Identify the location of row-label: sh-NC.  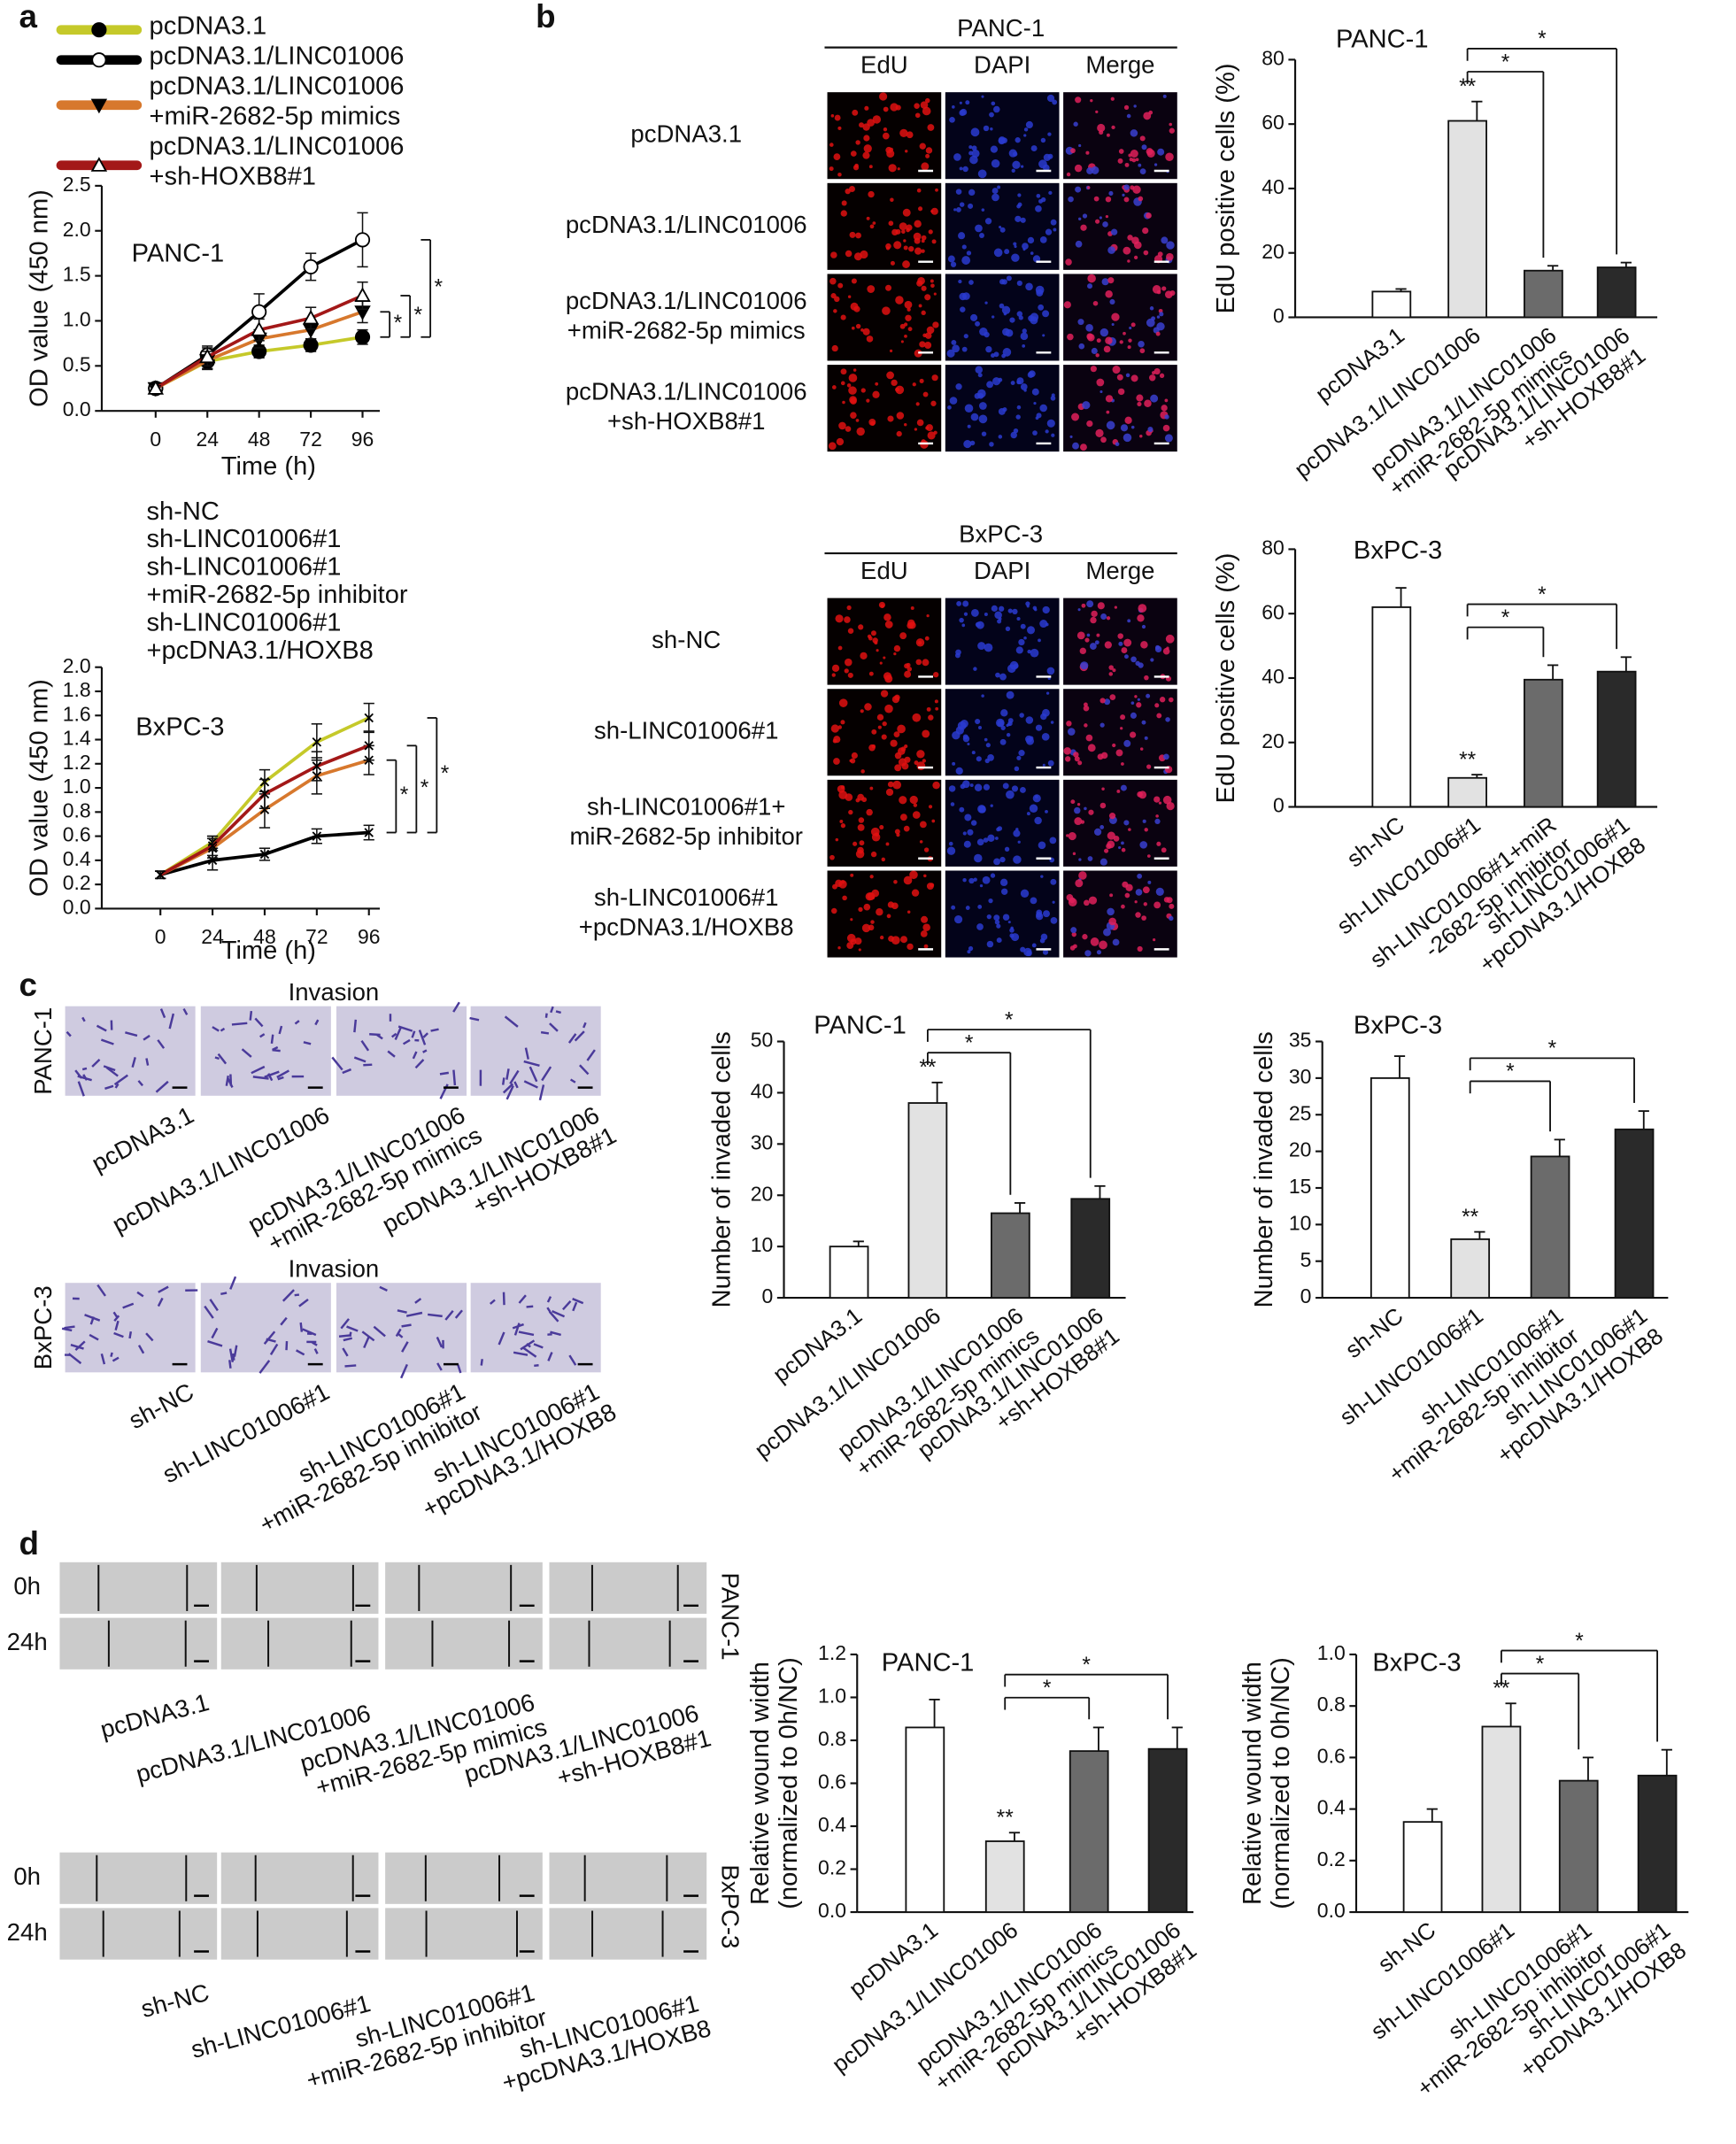
(687, 639).